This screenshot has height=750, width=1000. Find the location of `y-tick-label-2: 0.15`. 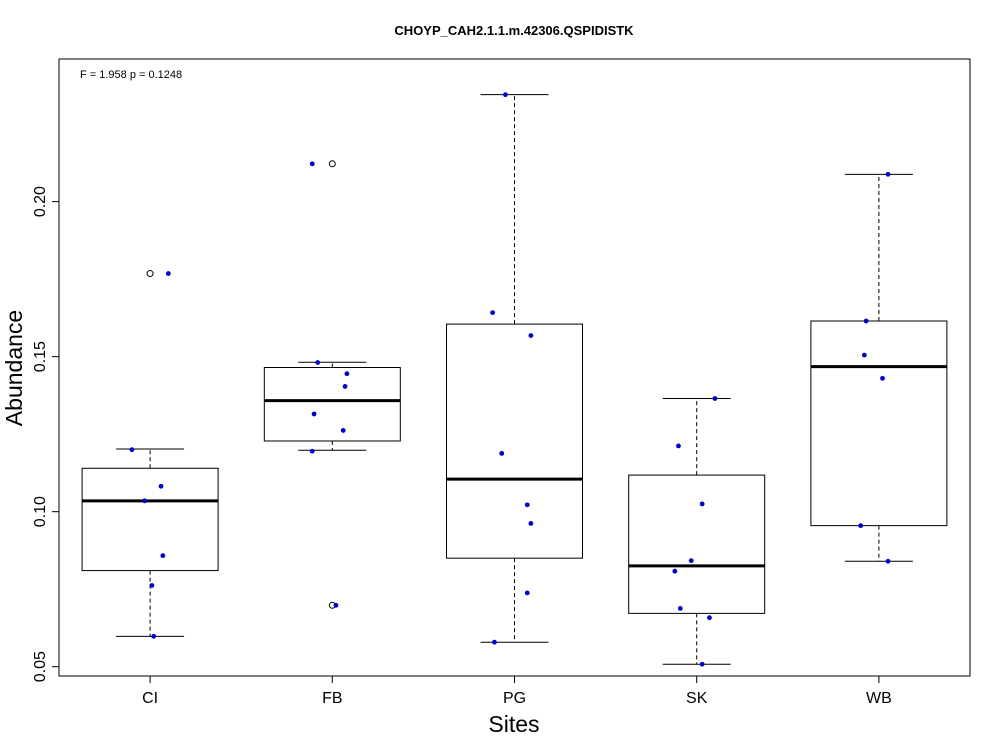

y-tick-label-2: 0.15 is located at coordinates (40, 356).